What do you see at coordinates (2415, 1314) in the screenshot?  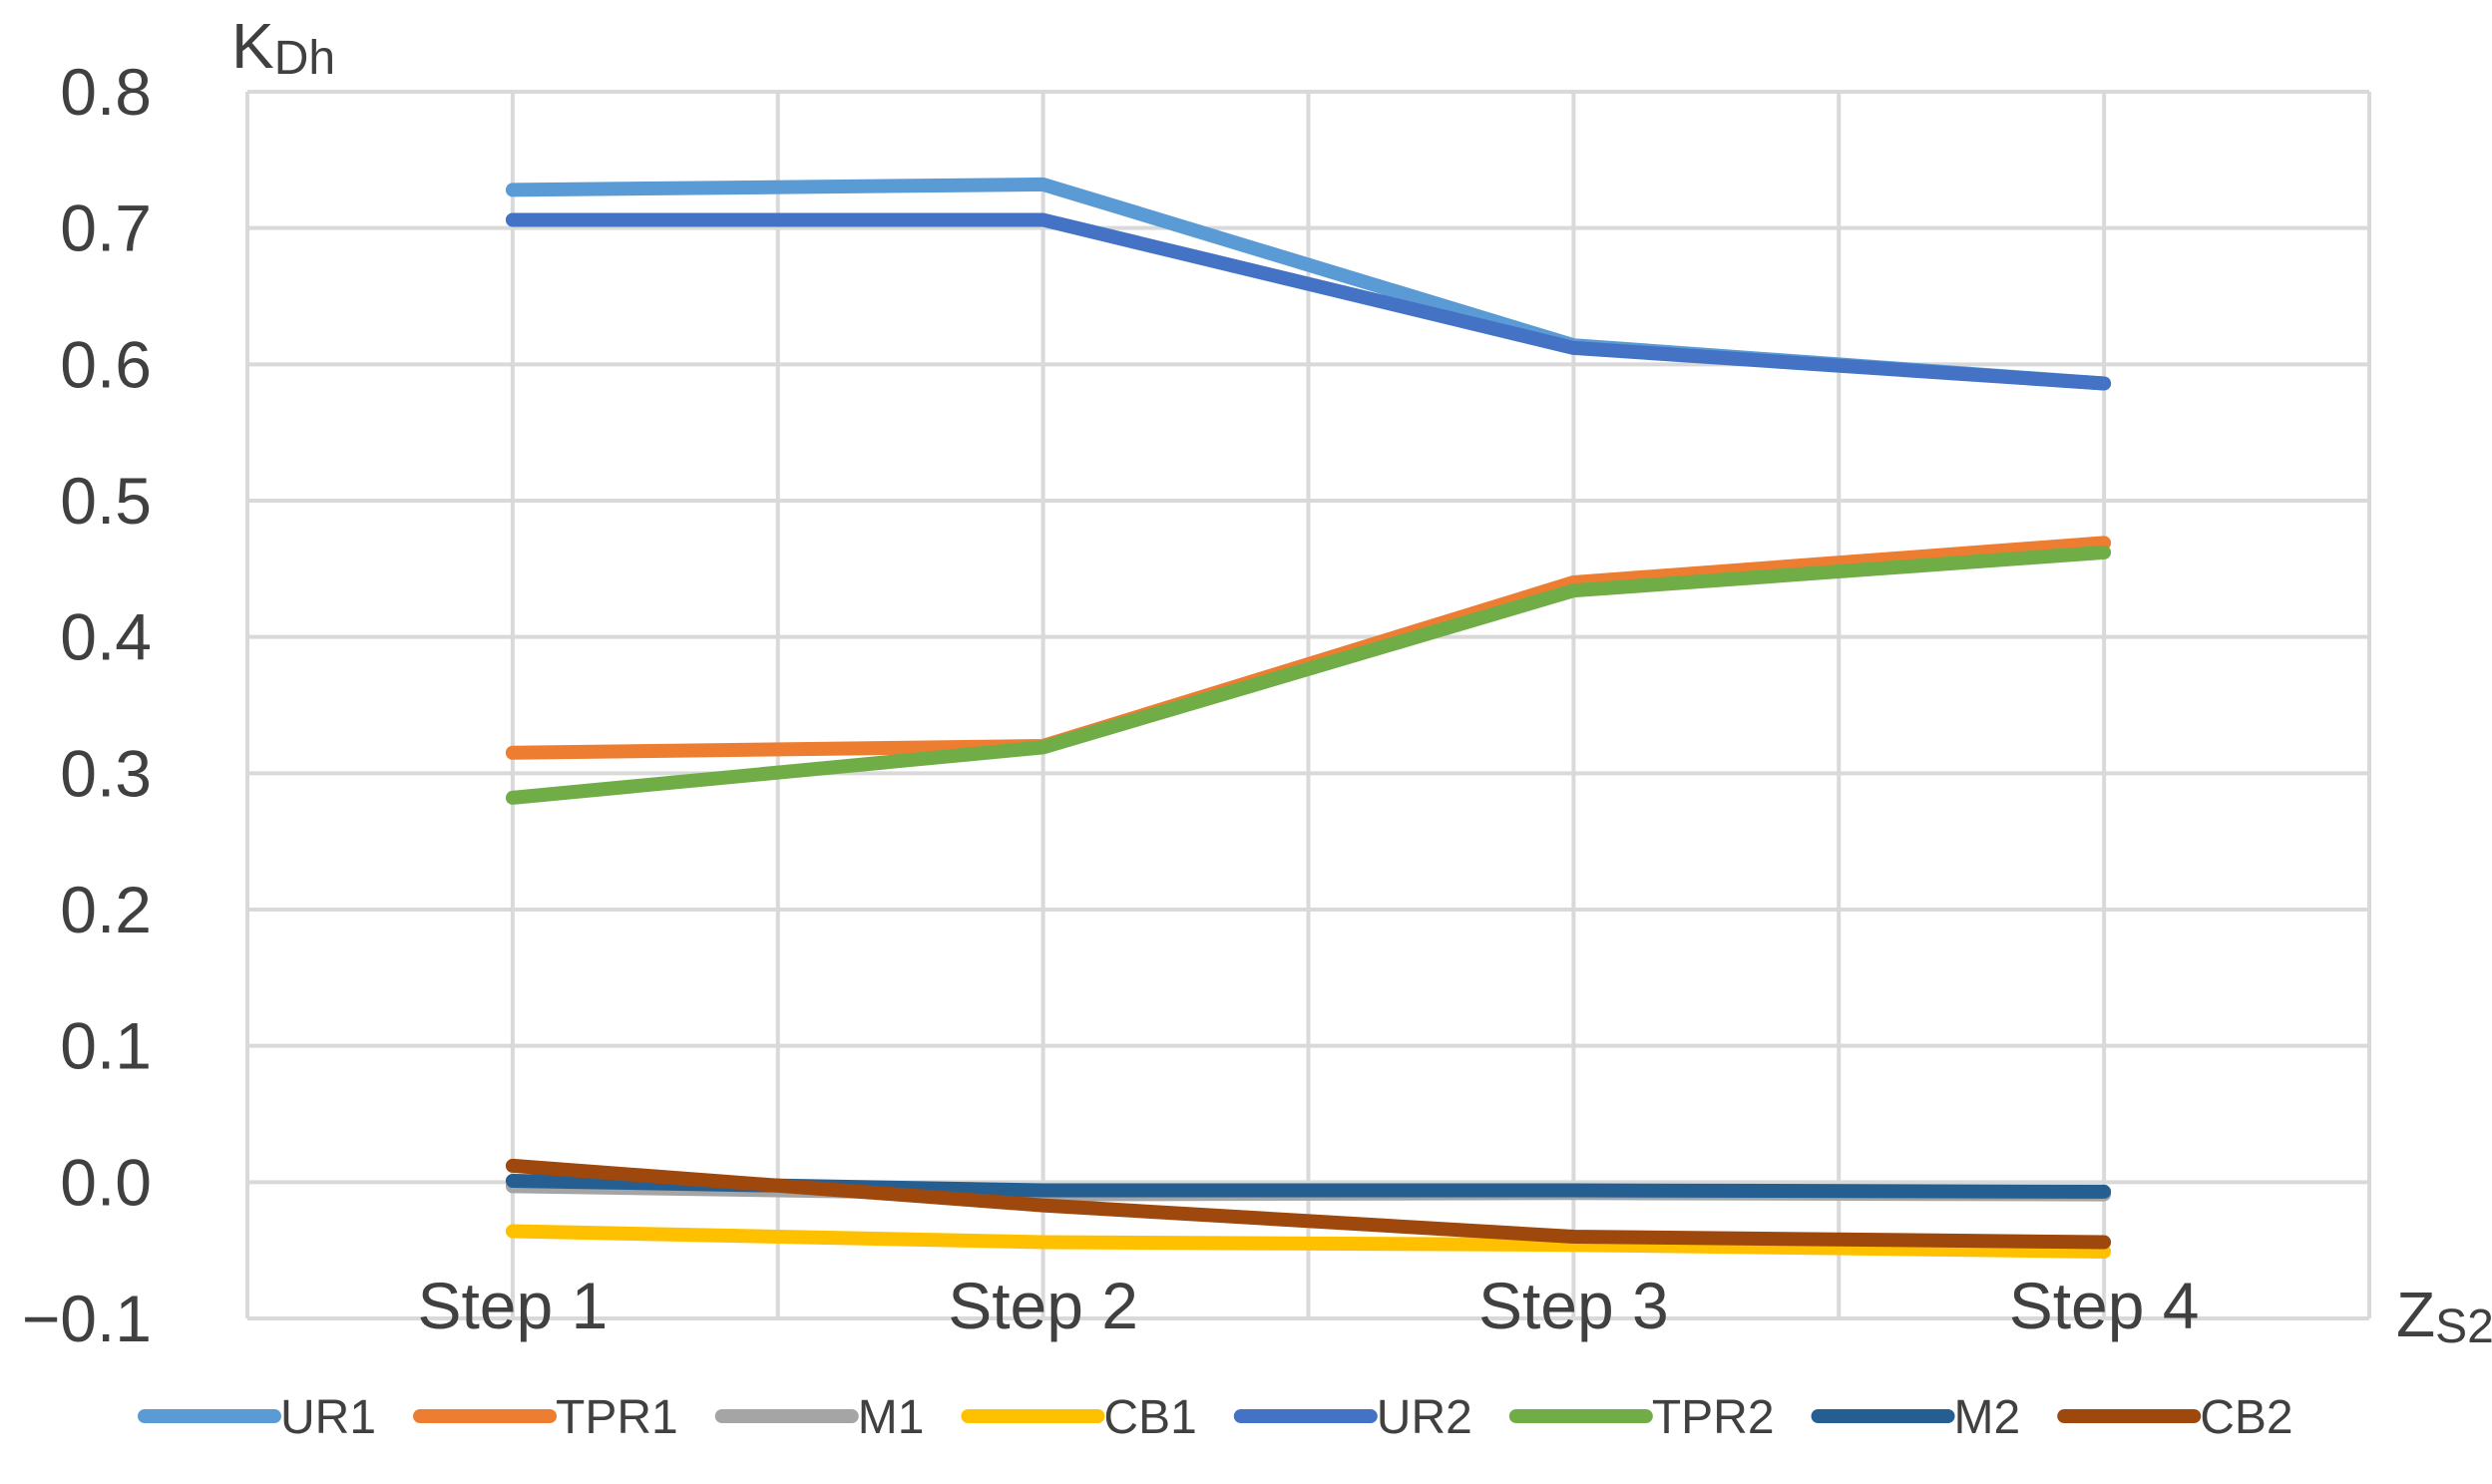 I see `x-axis-title-main: Z` at bounding box center [2415, 1314].